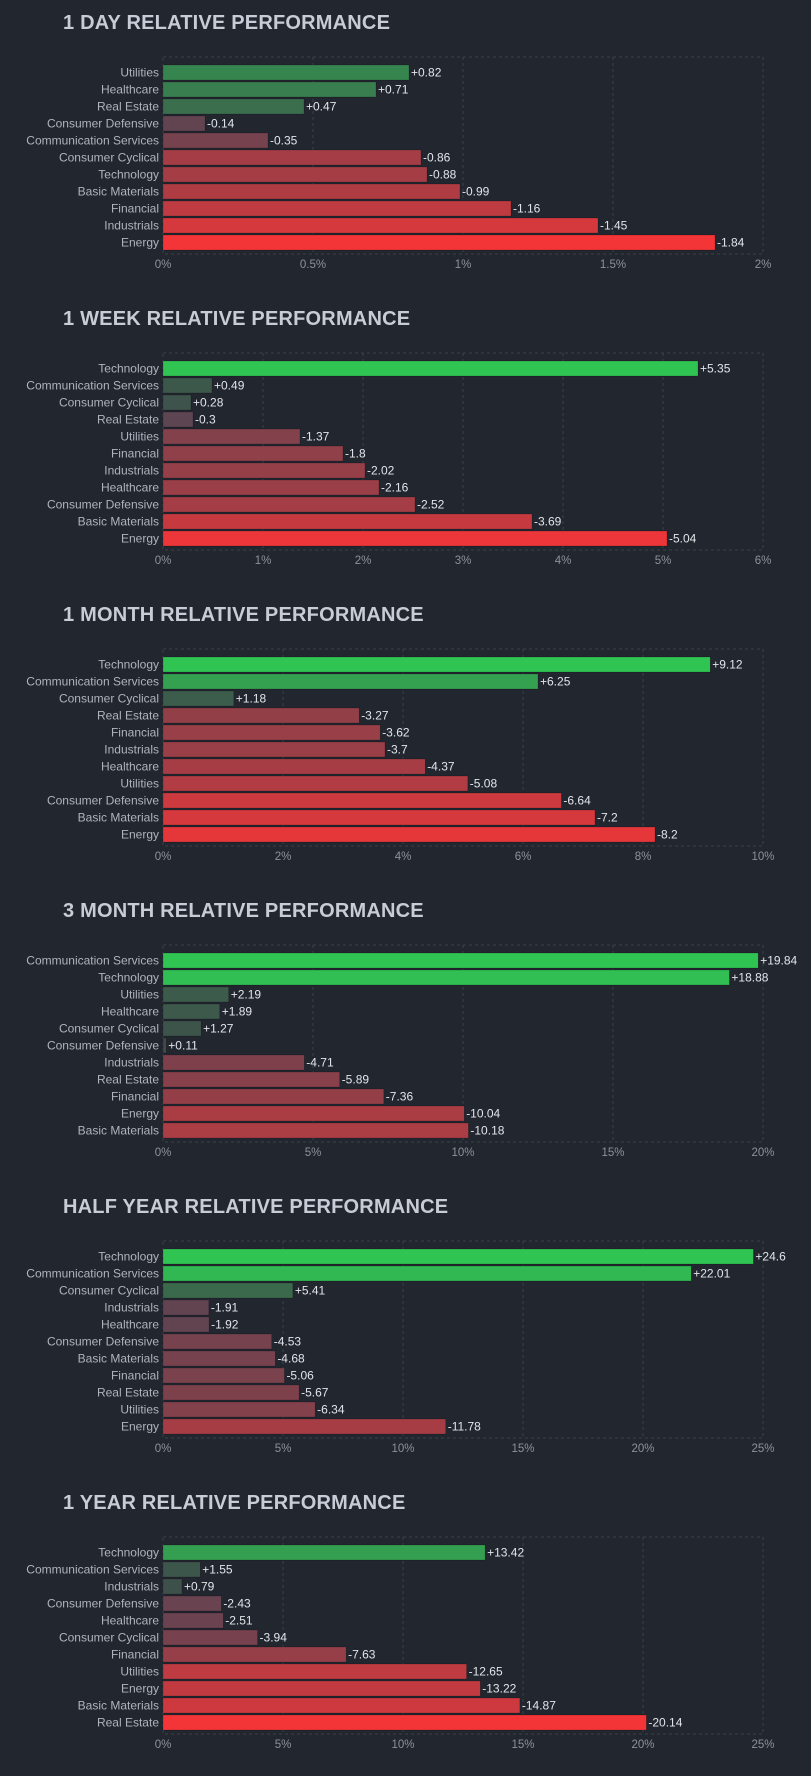  Describe the element at coordinates (607, 818) in the screenshot. I see `value-label: -7.2` at that location.